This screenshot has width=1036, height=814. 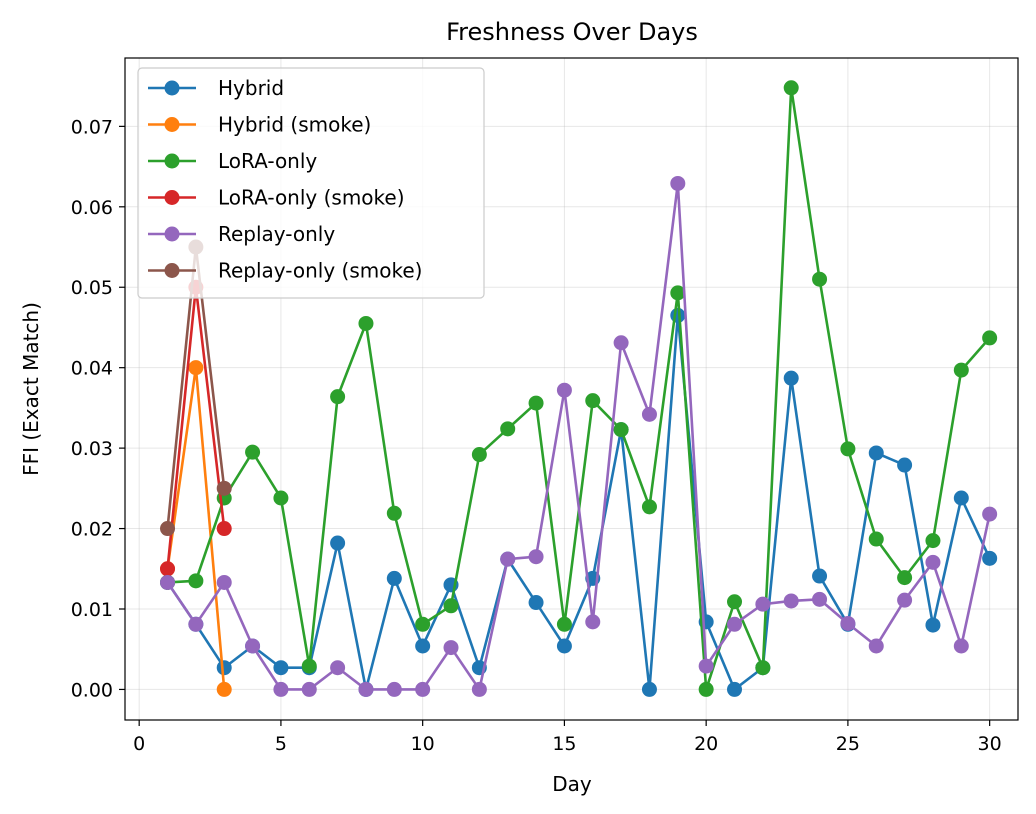 I want to click on chart-title: Freshness Over Days, so click(x=572, y=32).